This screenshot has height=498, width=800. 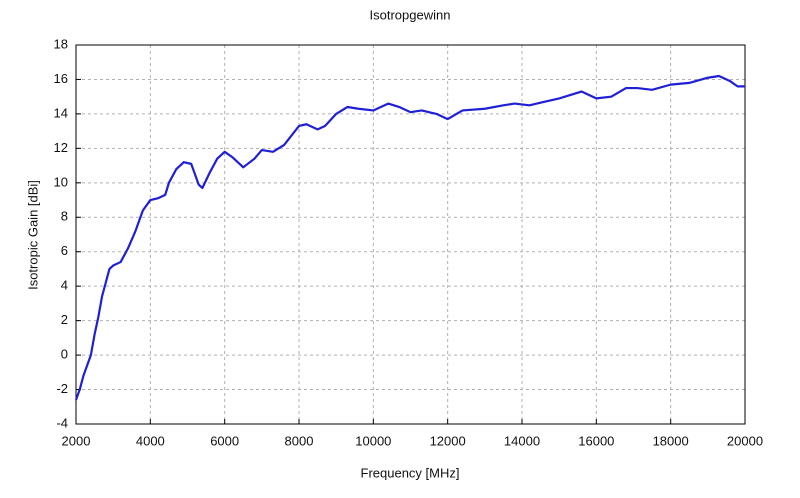 What do you see at coordinates (671, 440) in the screenshot?
I see `x-tick-label: 18000` at bounding box center [671, 440].